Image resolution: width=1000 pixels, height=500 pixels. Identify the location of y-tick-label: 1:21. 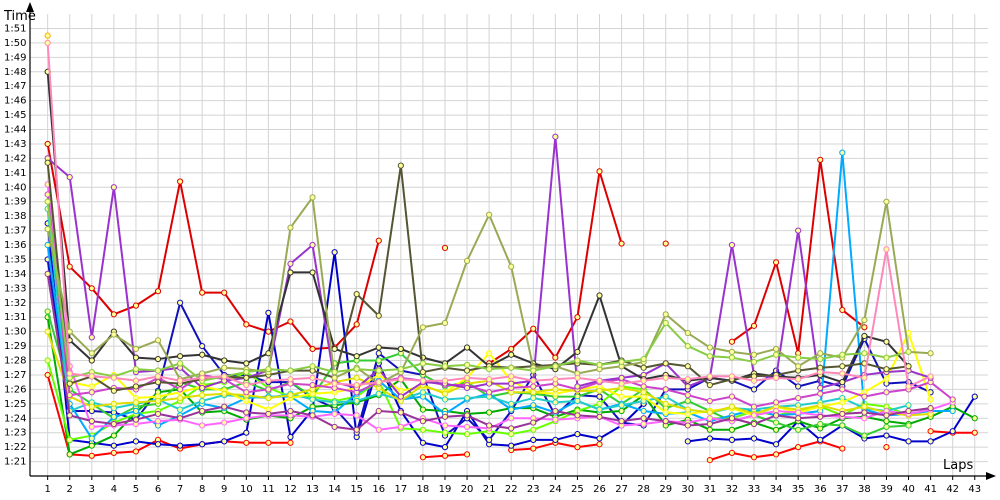
(15, 462).